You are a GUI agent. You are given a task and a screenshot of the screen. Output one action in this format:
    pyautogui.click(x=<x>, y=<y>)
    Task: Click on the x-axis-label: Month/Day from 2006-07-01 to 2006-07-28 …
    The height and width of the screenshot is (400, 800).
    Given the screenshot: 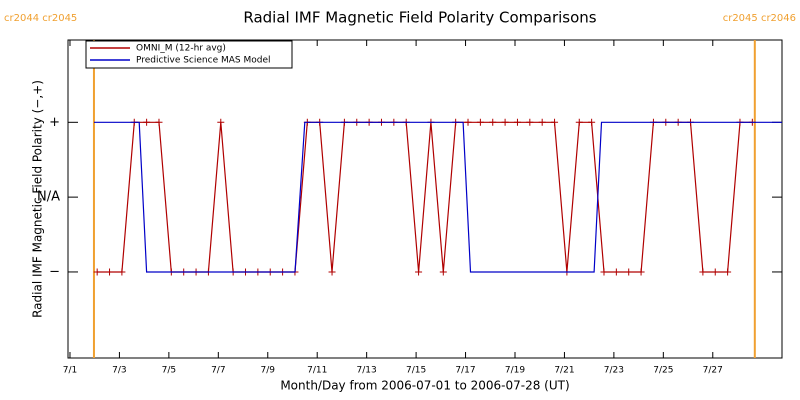 What is the action you would take?
    pyautogui.click(x=424, y=386)
    